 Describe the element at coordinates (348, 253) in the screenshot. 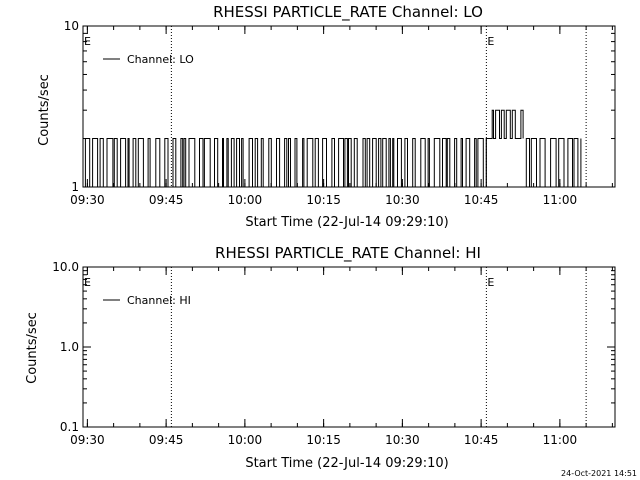

I see `chart-title-hi: RHESSI PARTICLE_RATE Channel: HI` at that location.